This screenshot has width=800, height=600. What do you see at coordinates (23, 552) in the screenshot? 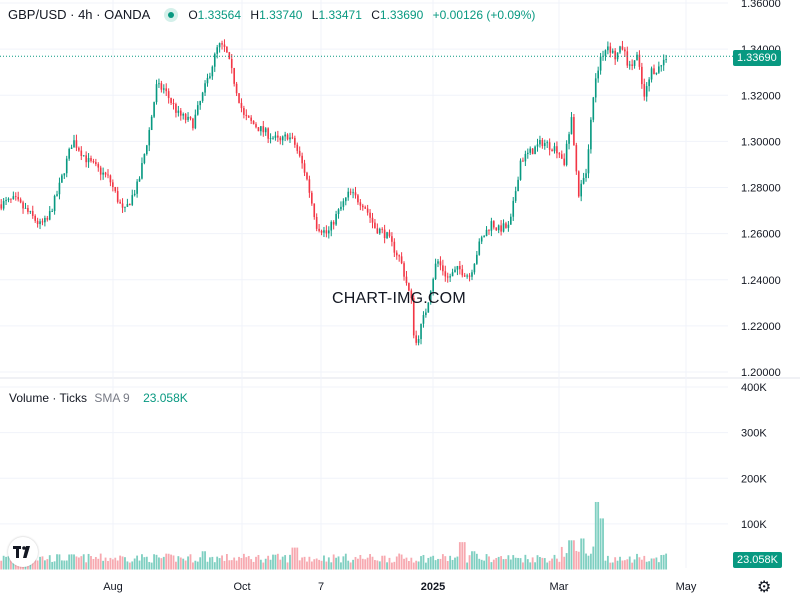
I see `tradingview-logo-icon` at bounding box center [23, 552].